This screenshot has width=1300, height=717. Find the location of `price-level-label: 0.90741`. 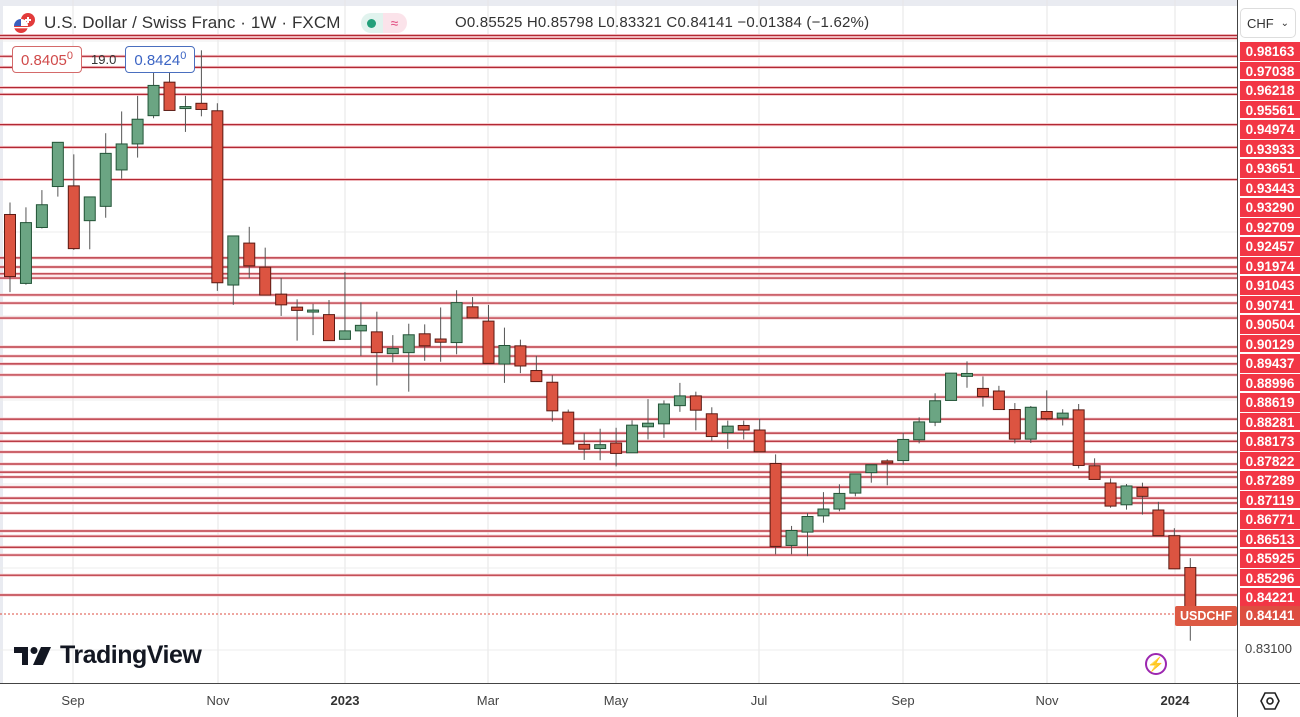

price-level-label: 0.90741 is located at coordinates (1270, 304).